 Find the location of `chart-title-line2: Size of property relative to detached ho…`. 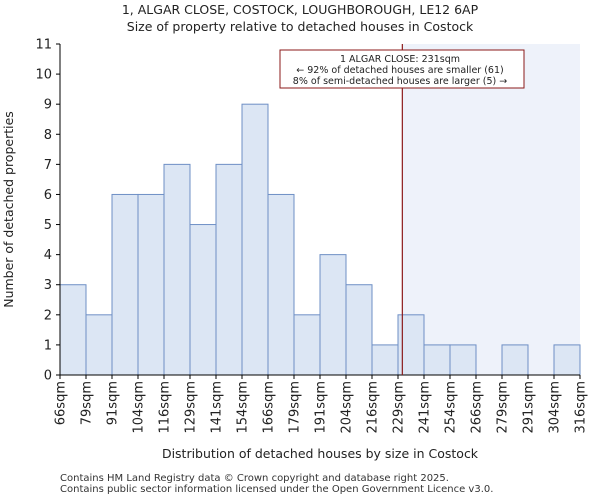

chart-title-line2: Size of property relative to detached ho… is located at coordinates (300, 26).